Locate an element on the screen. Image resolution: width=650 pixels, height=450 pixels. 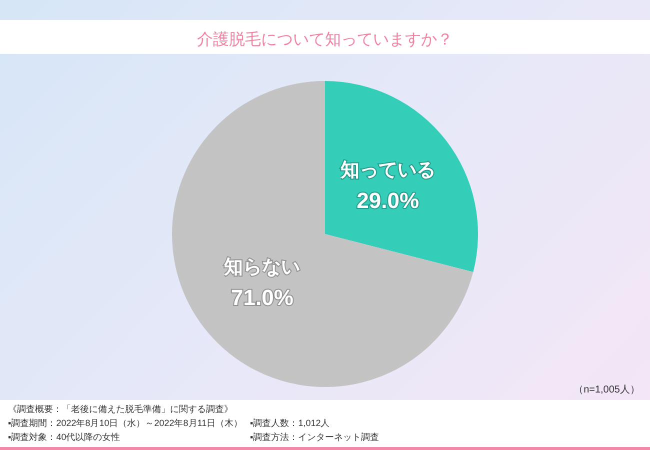
chart-title: 介護脱毛について知っていますか？ is located at coordinates (325, 39).